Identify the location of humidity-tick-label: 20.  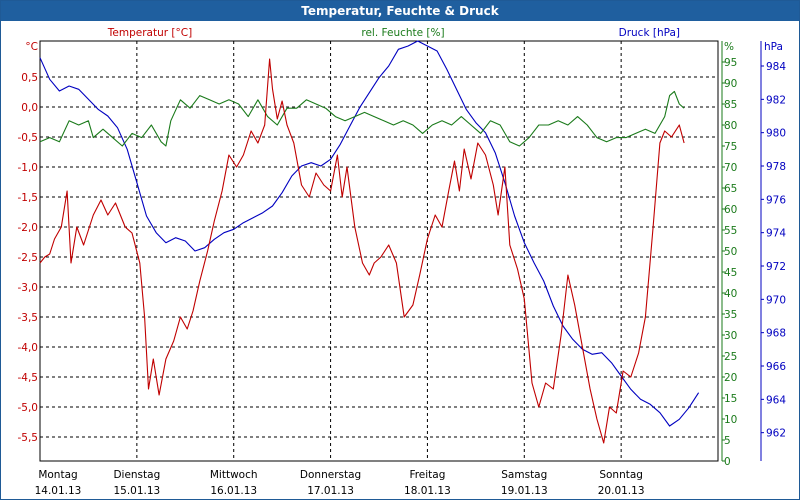
(730, 378).